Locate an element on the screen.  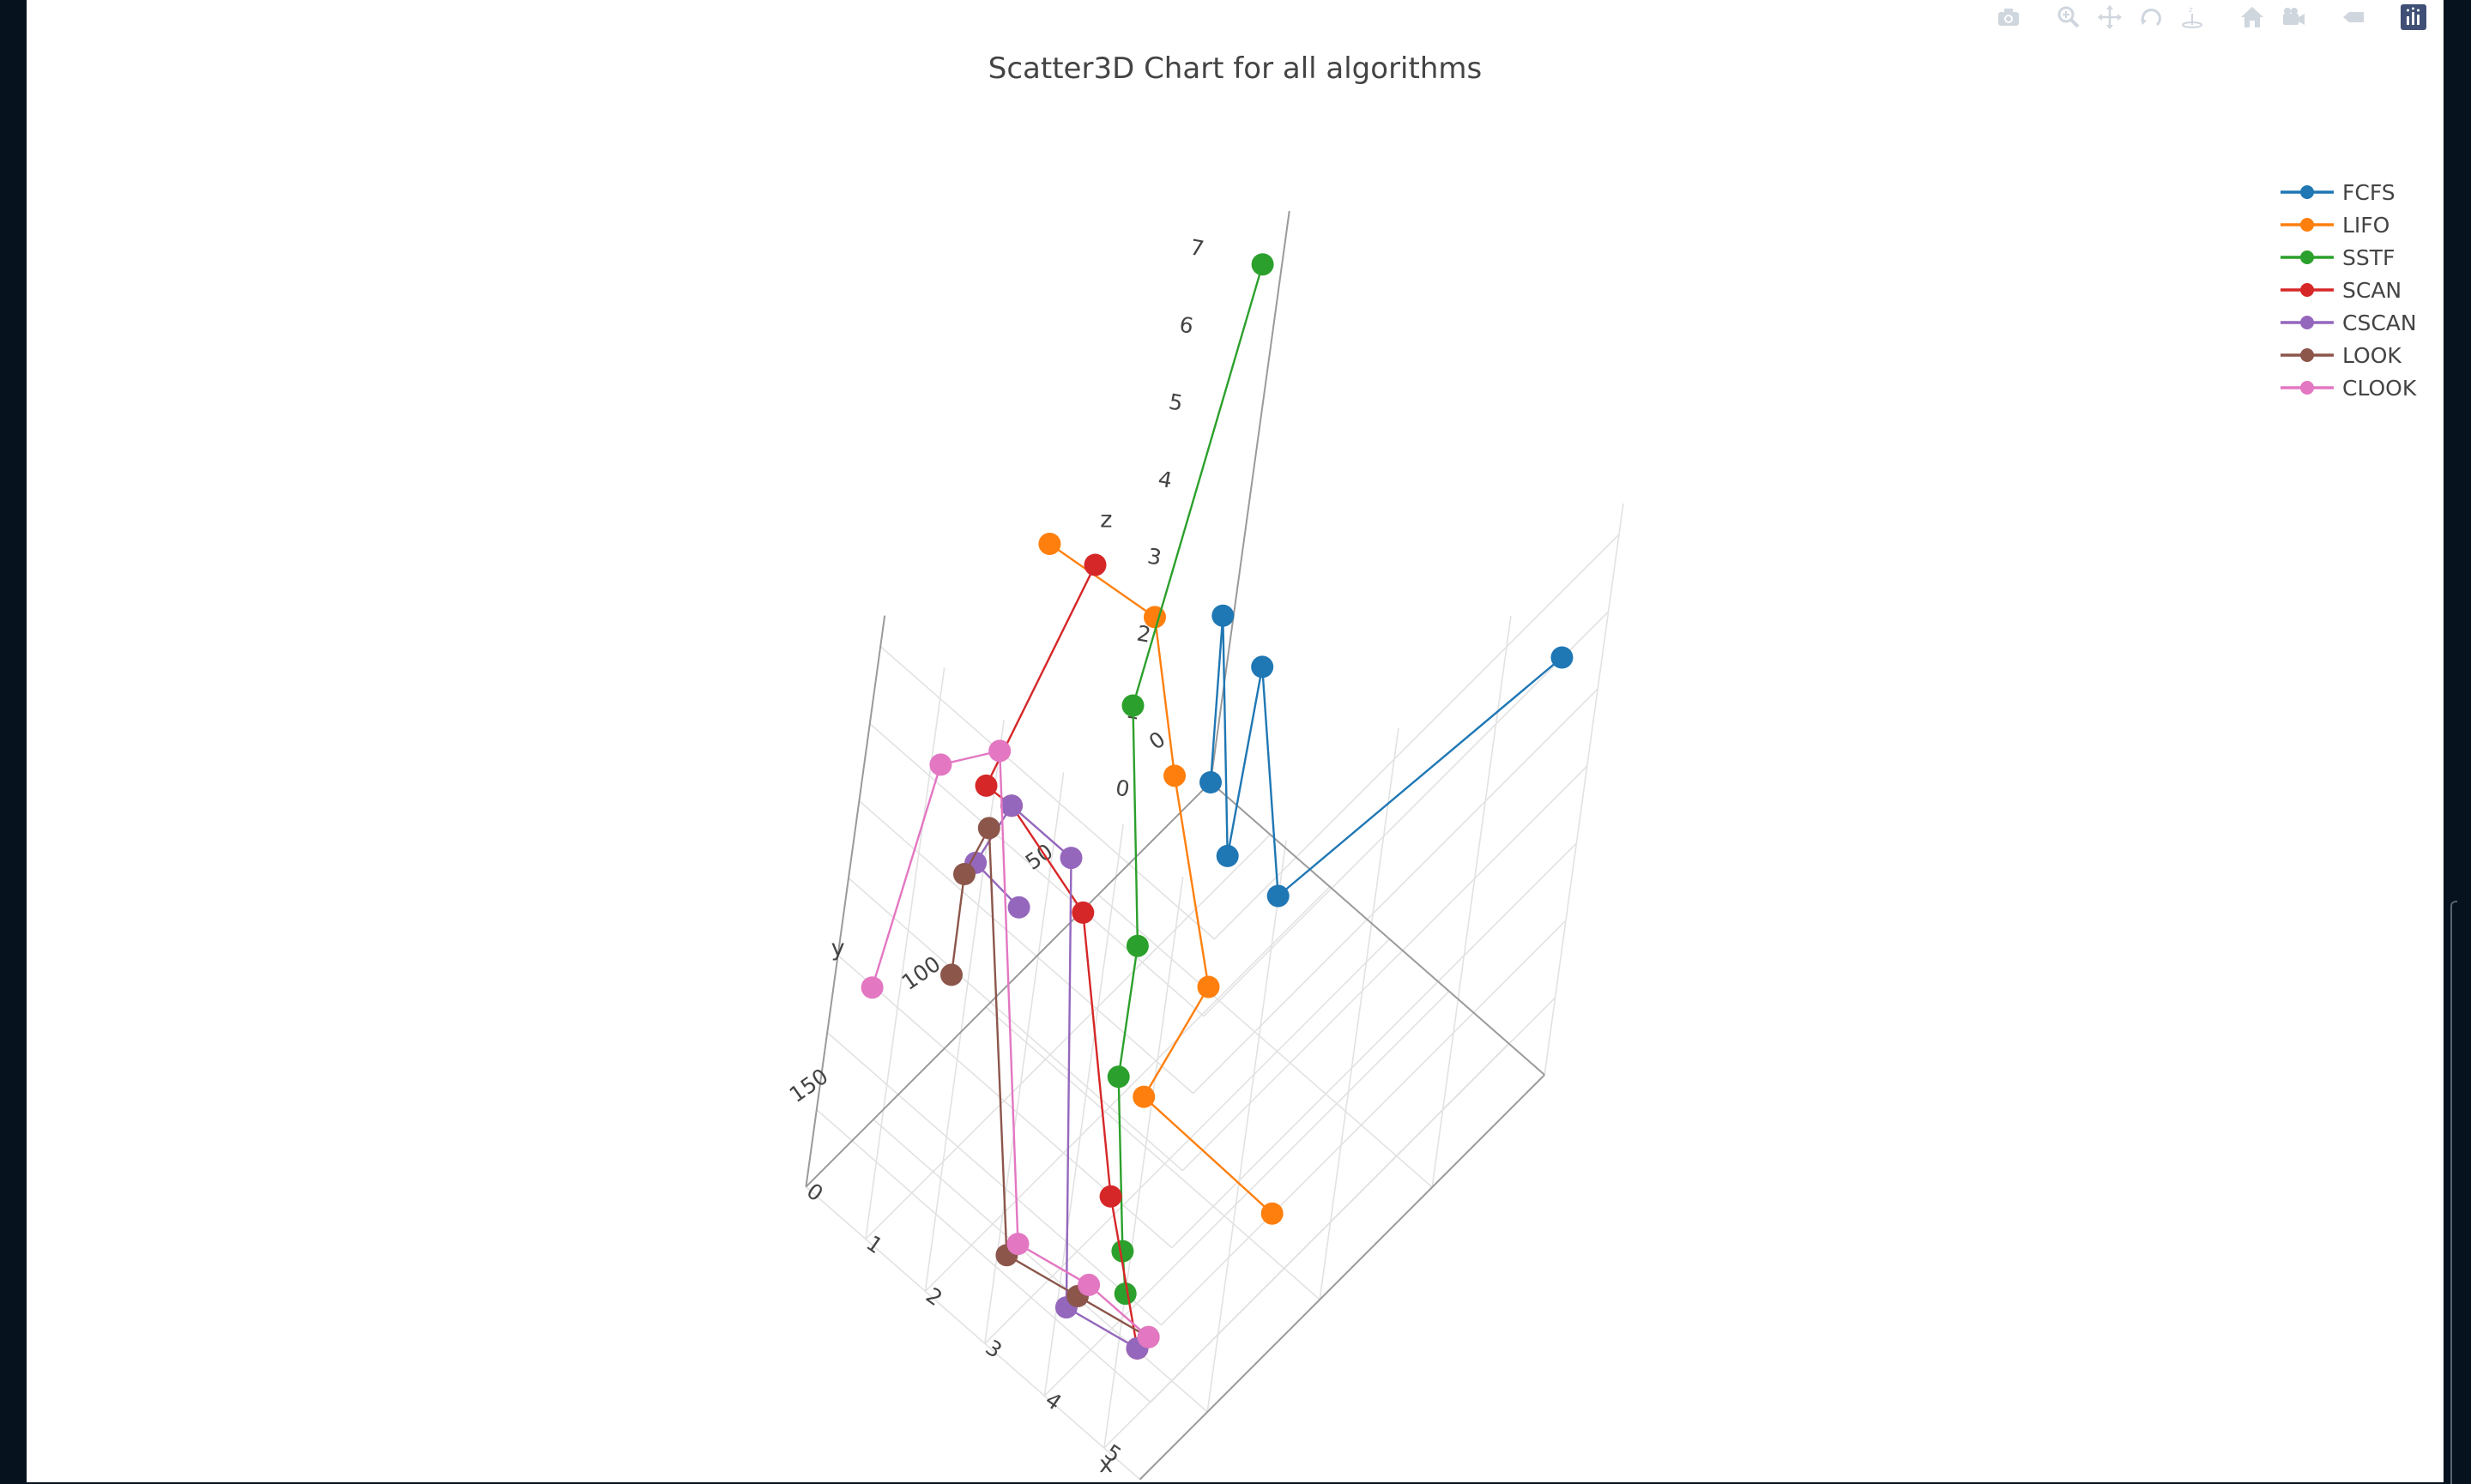
scrollbar-thumb is located at coordinates (2453, 1192).